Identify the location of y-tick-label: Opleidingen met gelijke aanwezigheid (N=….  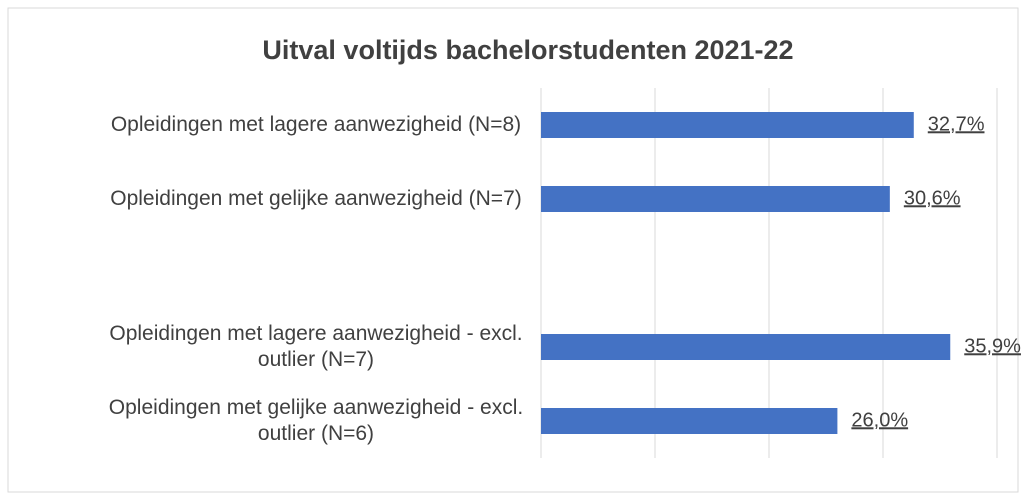
(316, 198).